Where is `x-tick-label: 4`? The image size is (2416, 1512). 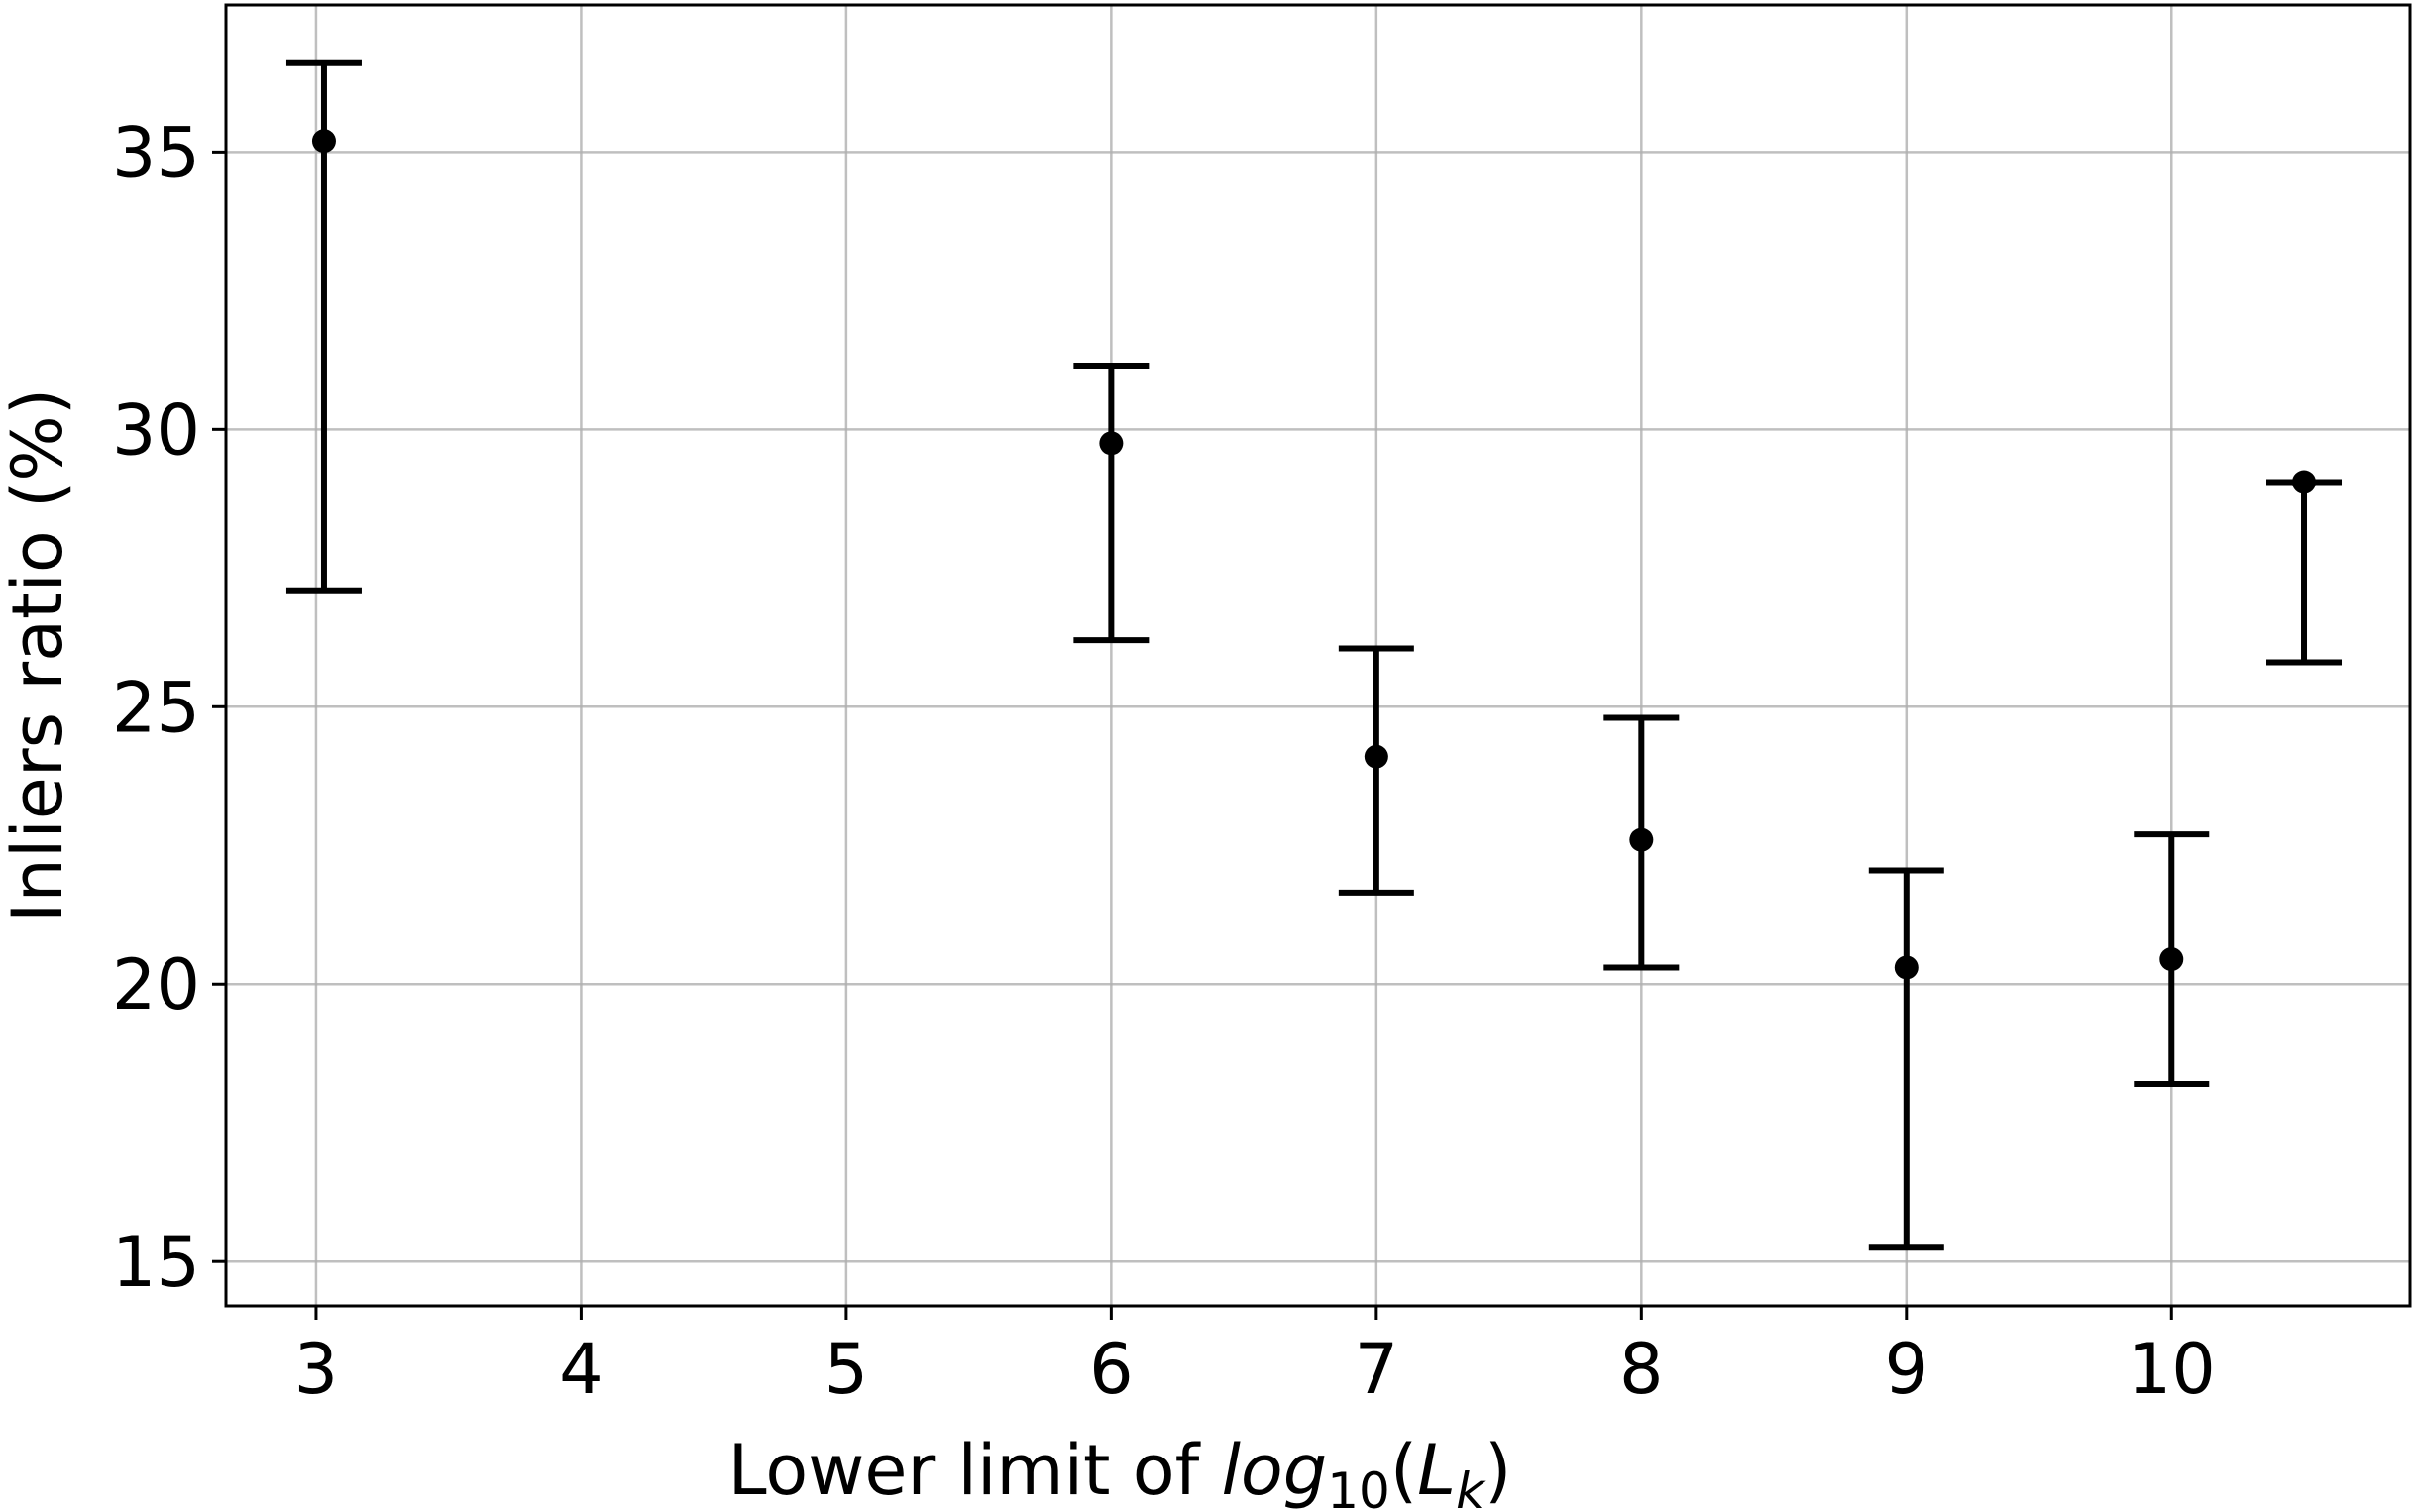 x-tick-label: 4 is located at coordinates (581, 1370).